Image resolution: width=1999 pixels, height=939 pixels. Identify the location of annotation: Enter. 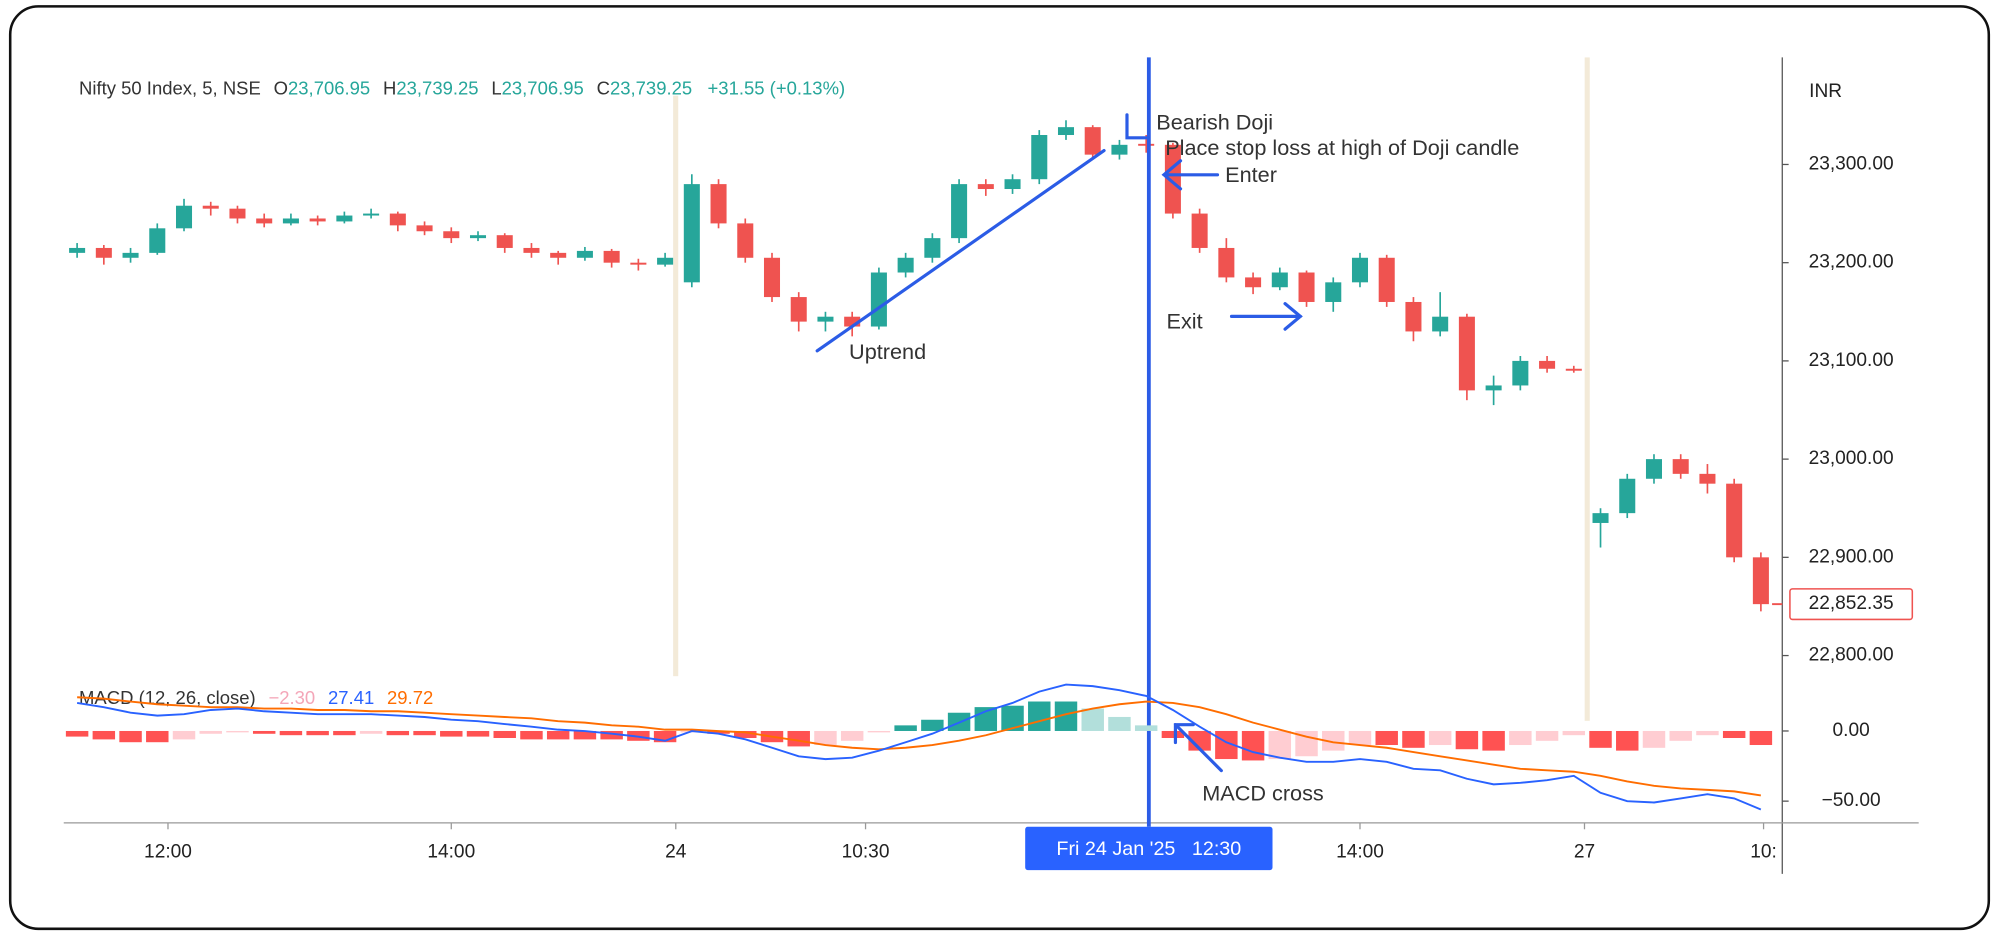
(1251, 174).